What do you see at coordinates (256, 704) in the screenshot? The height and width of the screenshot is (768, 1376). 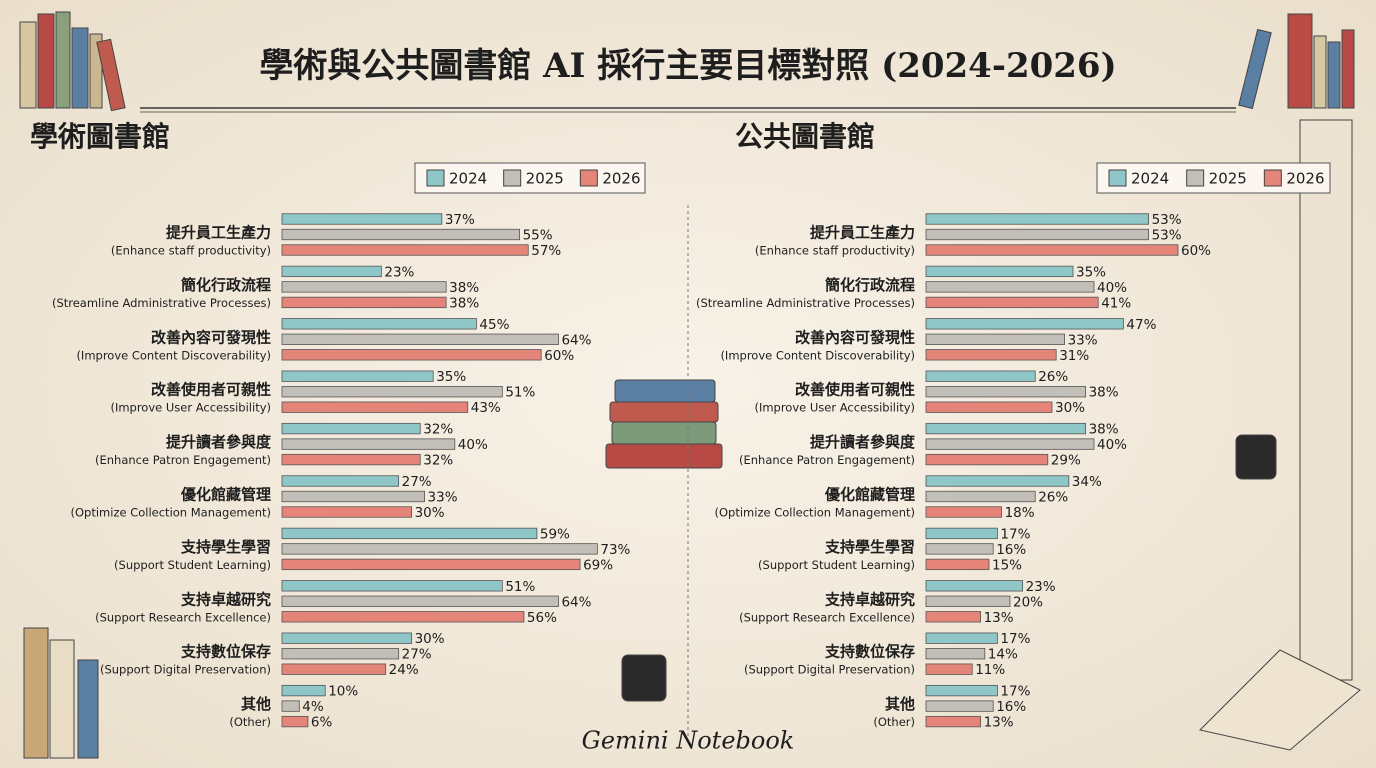 I see `category-label: 其他` at bounding box center [256, 704].